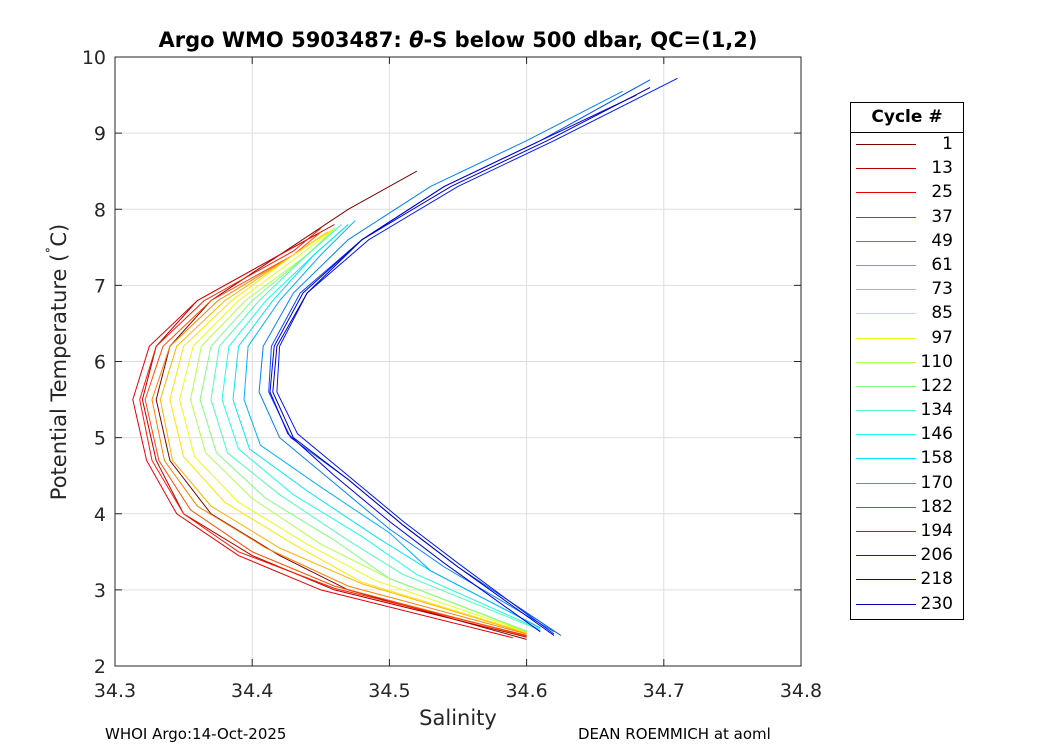 This screenshot has width=1050, height=750. Describe the element at coordinates (283, 40) in the screenshot. I see `title-part-1: Argo WMO 5903487:` at that location.